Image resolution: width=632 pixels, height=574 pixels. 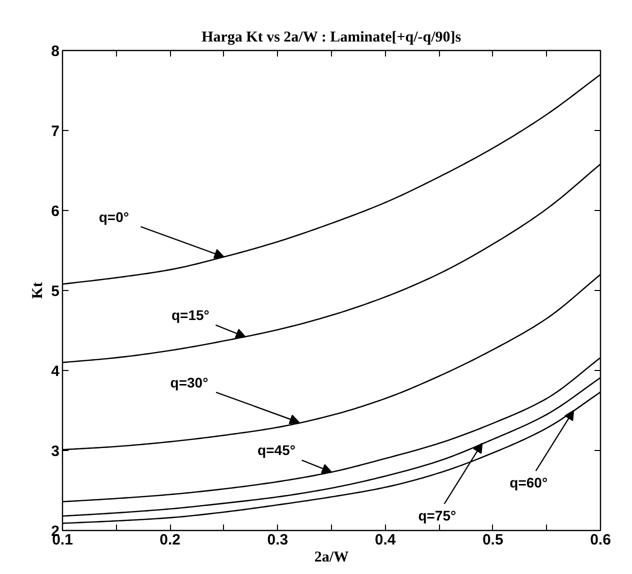 What do you see at coordinates (55, 451) in the screenshot?
I see `y-tick-label: 3` at bounding box center [55, 451].